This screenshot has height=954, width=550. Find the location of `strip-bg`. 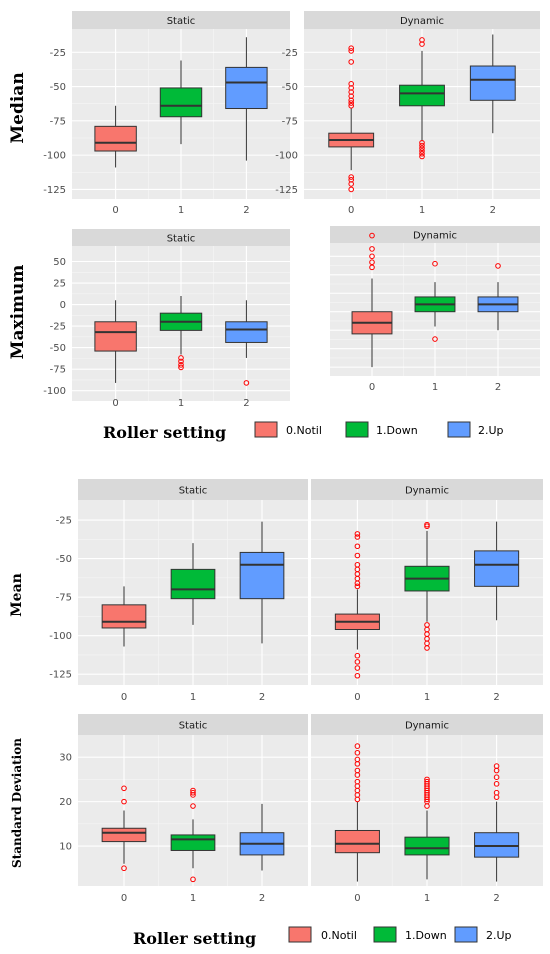

strip-bg is located at coordinates (427, 724).